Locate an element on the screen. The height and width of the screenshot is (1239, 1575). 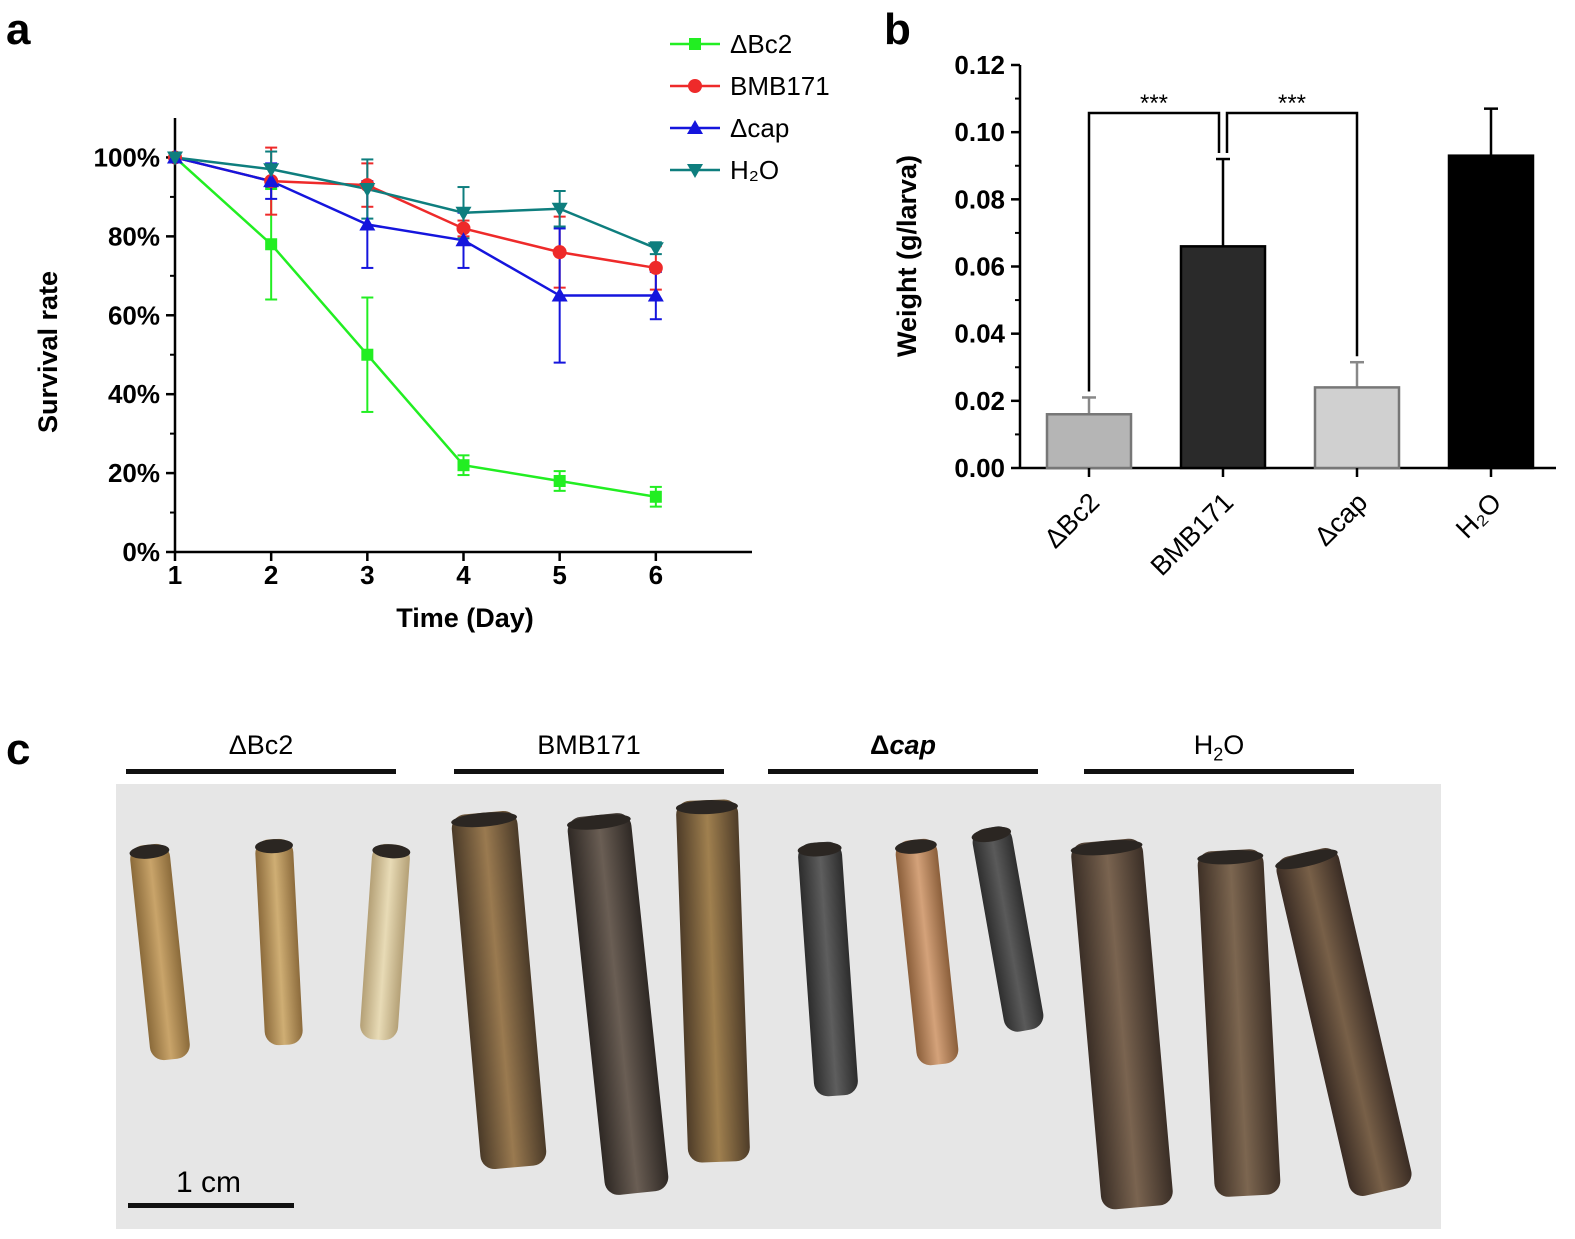
y-axis-label-a: Survival rate is located at coordinates (48, 352).